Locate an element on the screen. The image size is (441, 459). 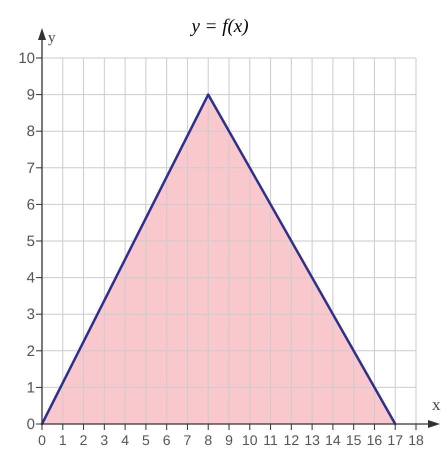
x-tick-label: 10 is located at coordinates (250, 440).